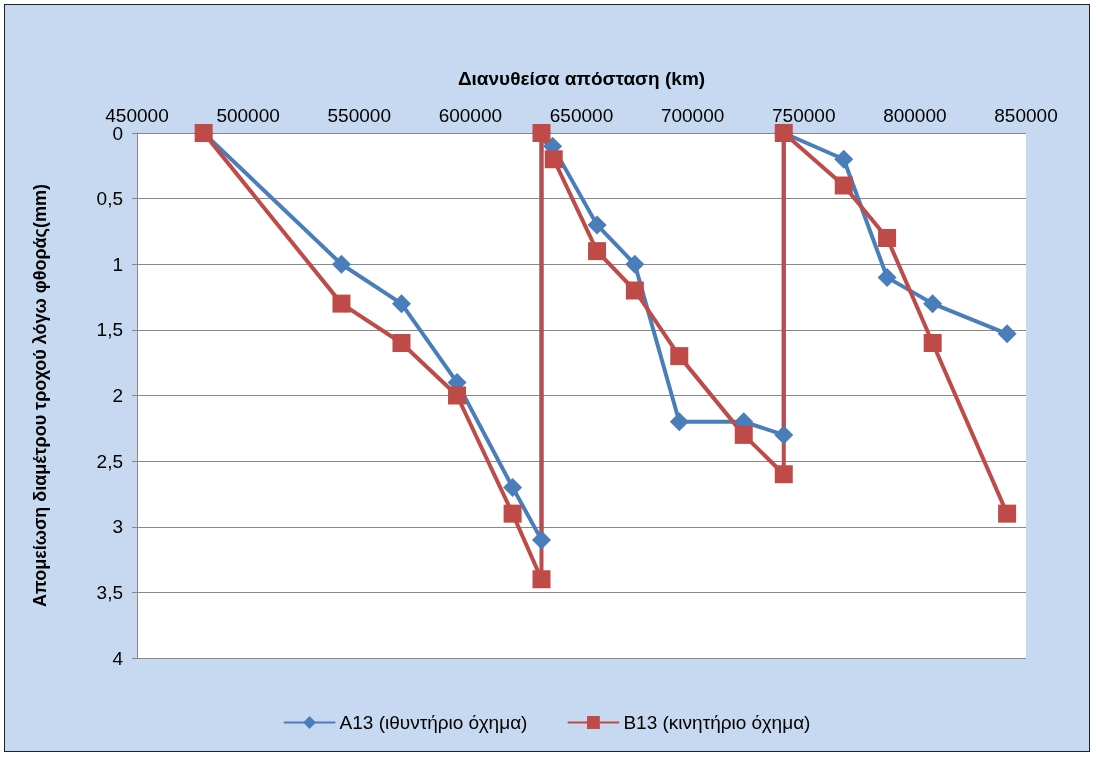 The image size is (1096, 758). I want to click on y-tick-label: 0,5, so click(109, 199).